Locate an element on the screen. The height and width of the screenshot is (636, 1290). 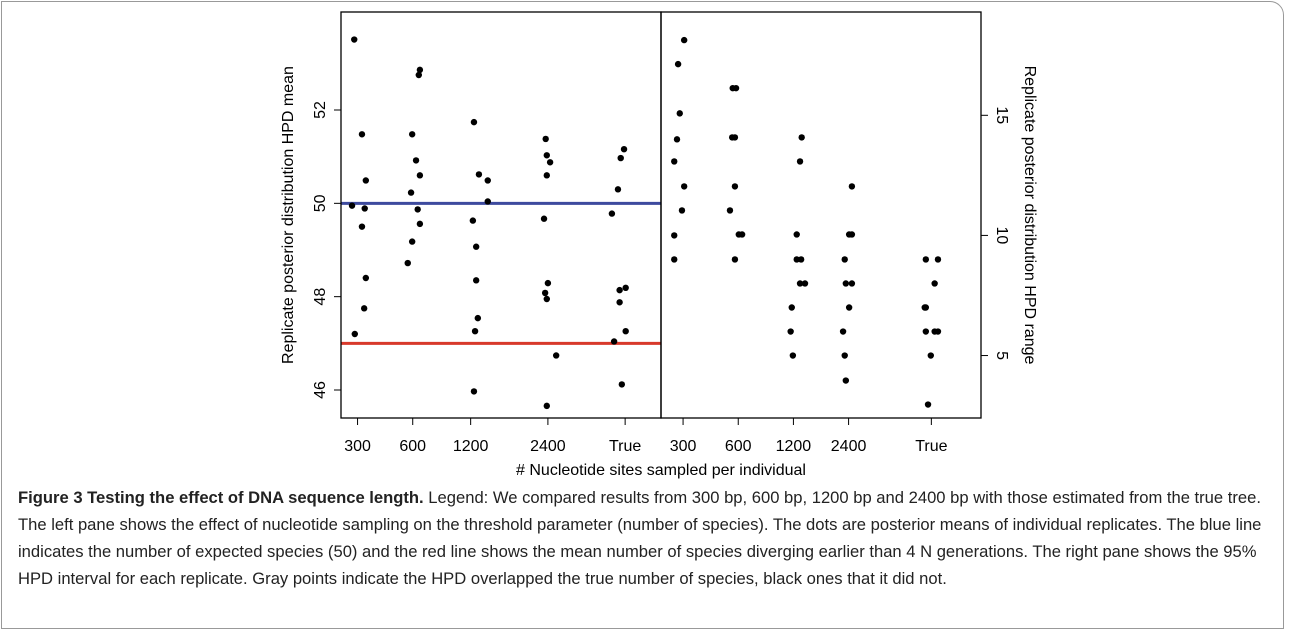
y-tick-label: 52 is located at coordinates (320, 110).